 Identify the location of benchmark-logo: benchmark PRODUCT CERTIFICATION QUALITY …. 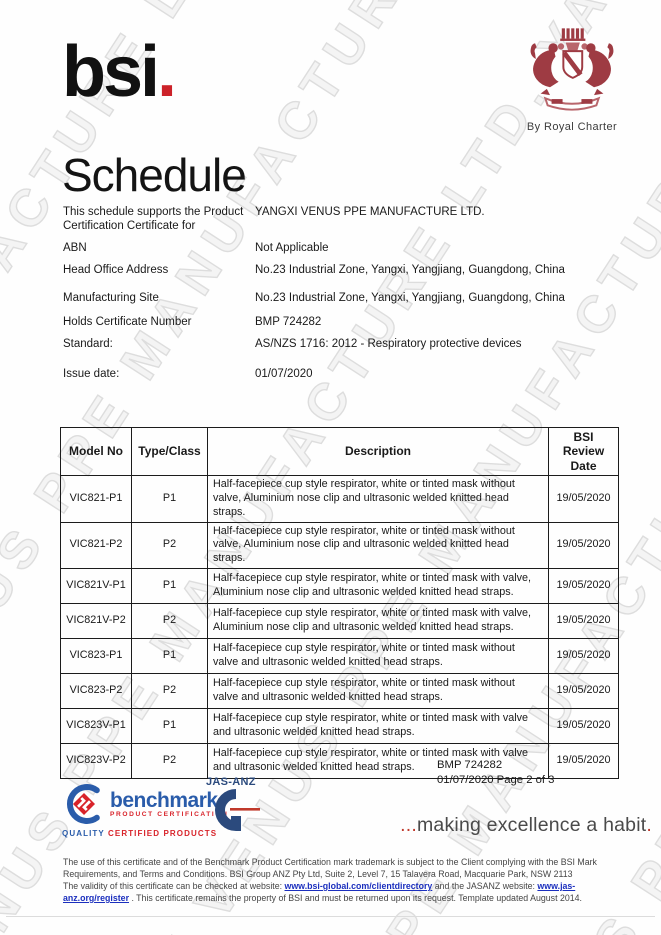
(145, 810).